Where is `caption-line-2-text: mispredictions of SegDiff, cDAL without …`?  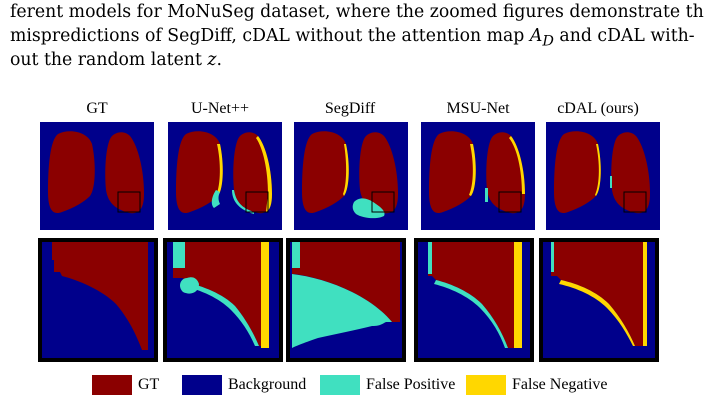
caption-line-2-text: mispredictions of SegDiff, cDAL without … is located at coordinates (270, 36).